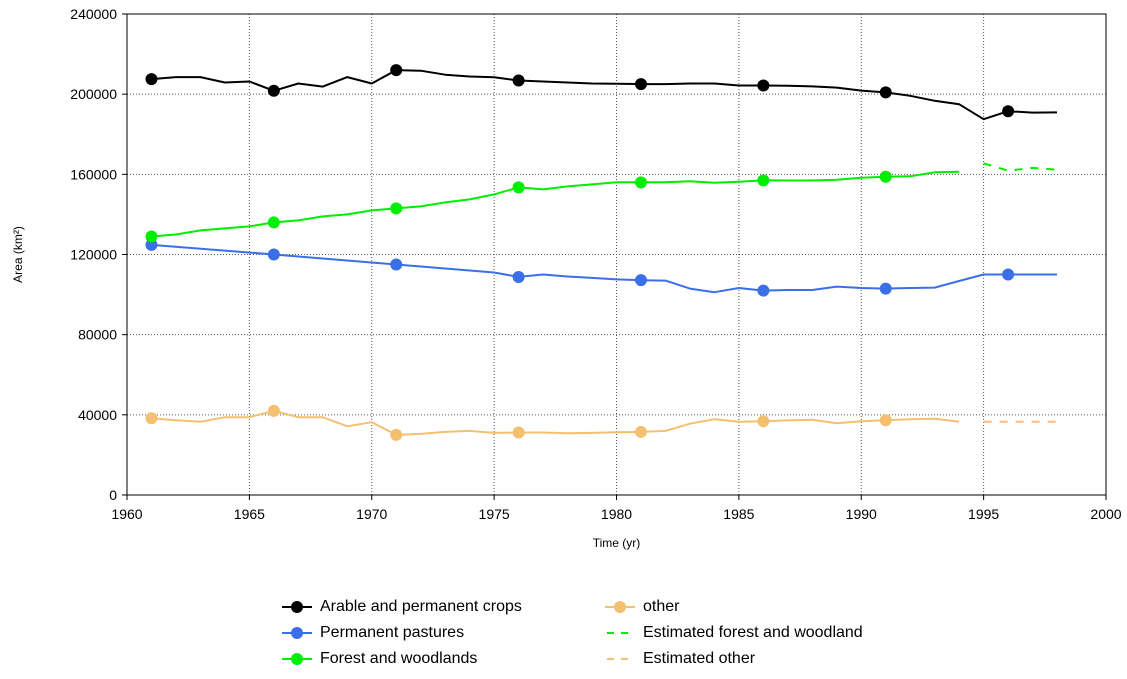 The width and height of the screenshot is (1127, 679). I want to click on y-tick-label: 240000, so click(93, 14).